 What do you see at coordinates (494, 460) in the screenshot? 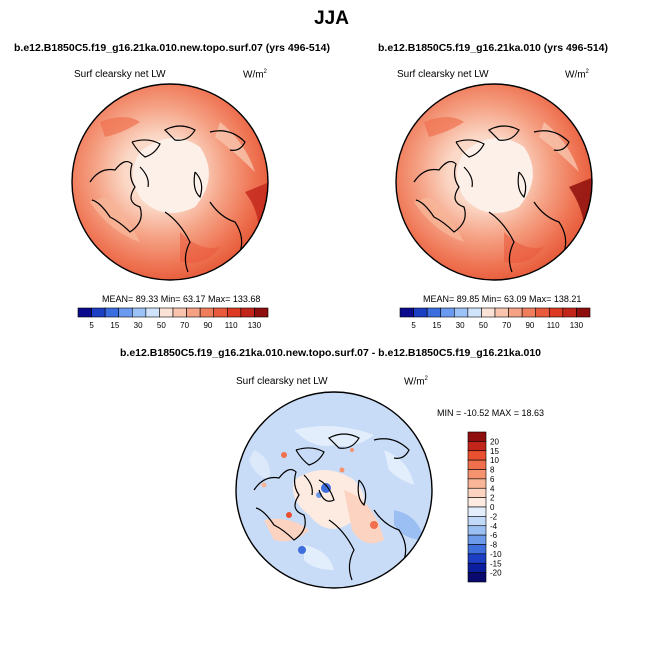
I see `colorbar-tick-label: 10` at bounding box center [494, 460].